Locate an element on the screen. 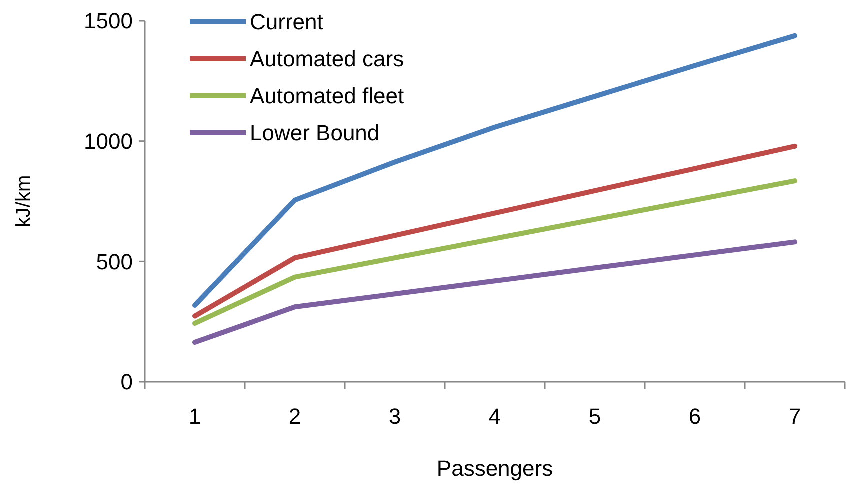  x-tick-label: 3 is located at coordinates (395, 416).